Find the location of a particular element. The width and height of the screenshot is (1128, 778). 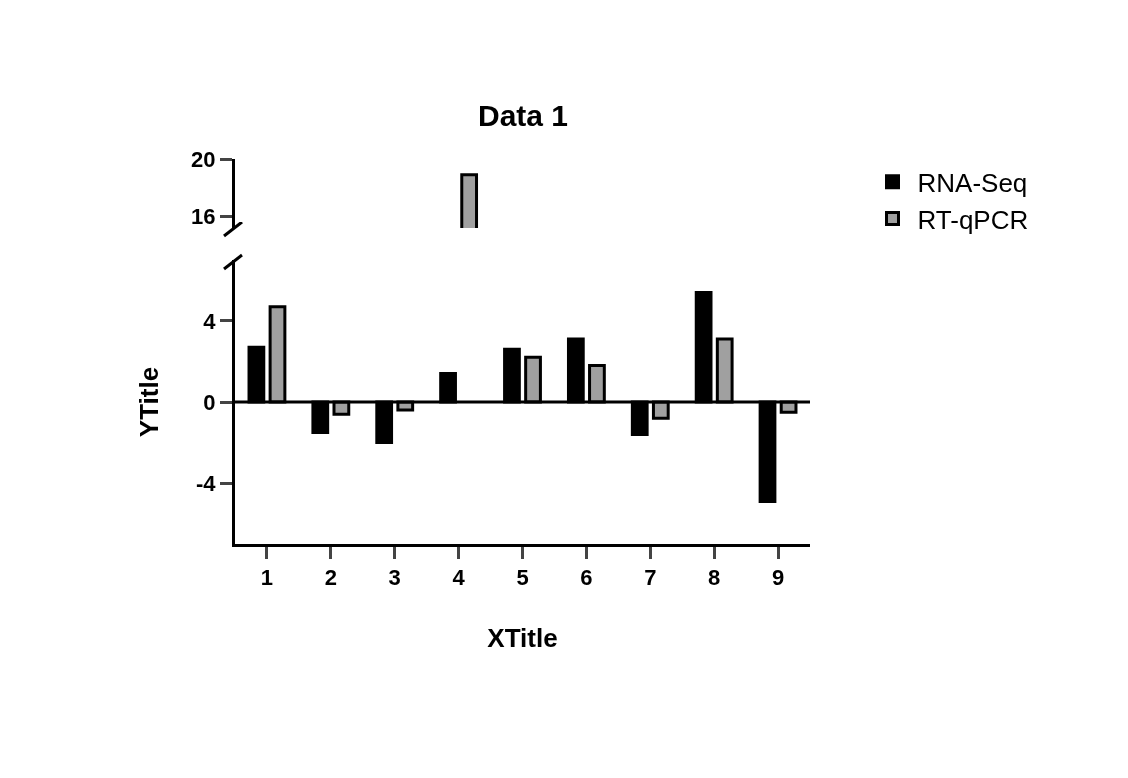

legend-label: RT-qPCR is located at coordinates (973, 219).